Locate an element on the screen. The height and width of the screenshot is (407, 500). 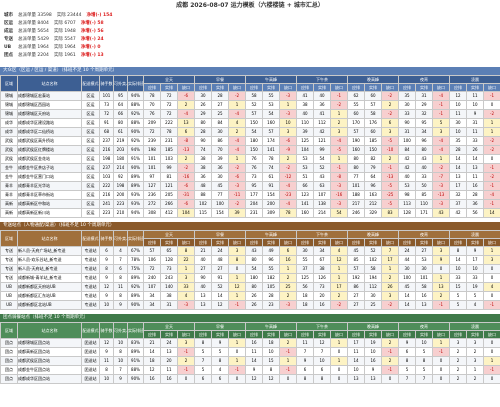
cell: 17 is located at coordinates (475, 260).